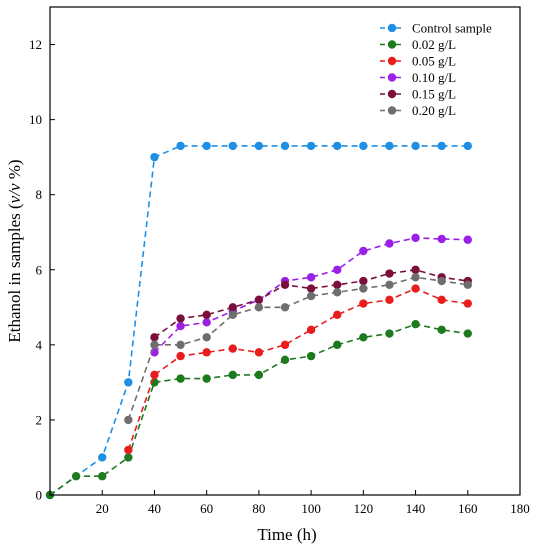 The height and width of the screenshot is (550, 550). Describe the element at coordinates (520, 508) in the screenshot. I see `x-tick-label: 180` at that location.